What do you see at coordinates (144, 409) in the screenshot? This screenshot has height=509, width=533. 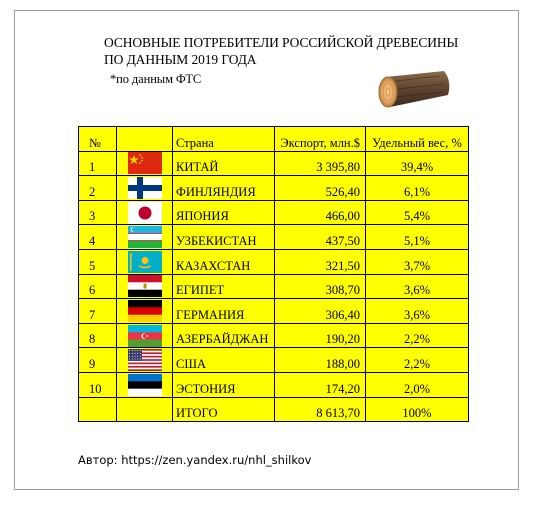 I see `total-flag` at bounding box center [144, 409].